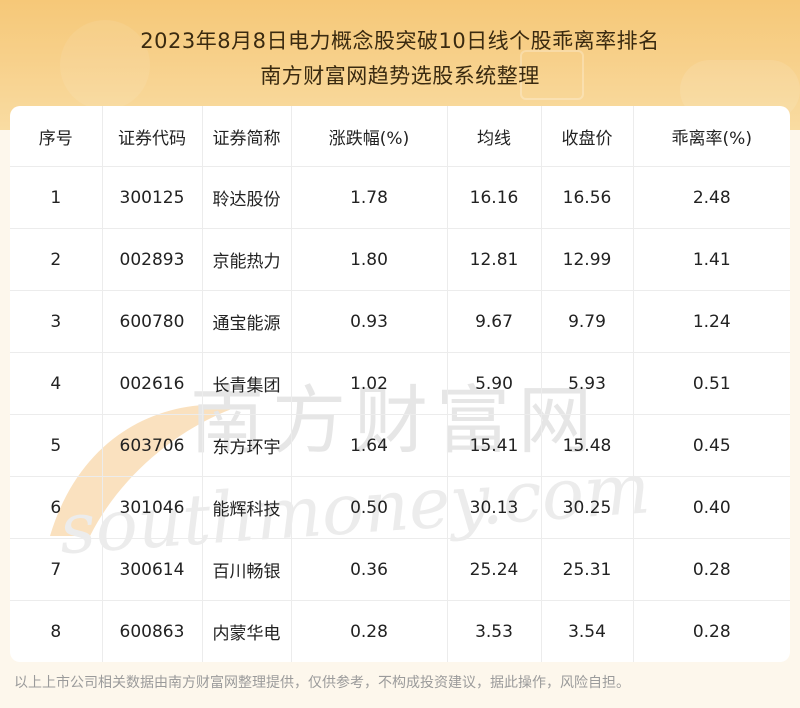  I want to click on column-header-change-pct: 涨跌幅(%), so click(369, 136).